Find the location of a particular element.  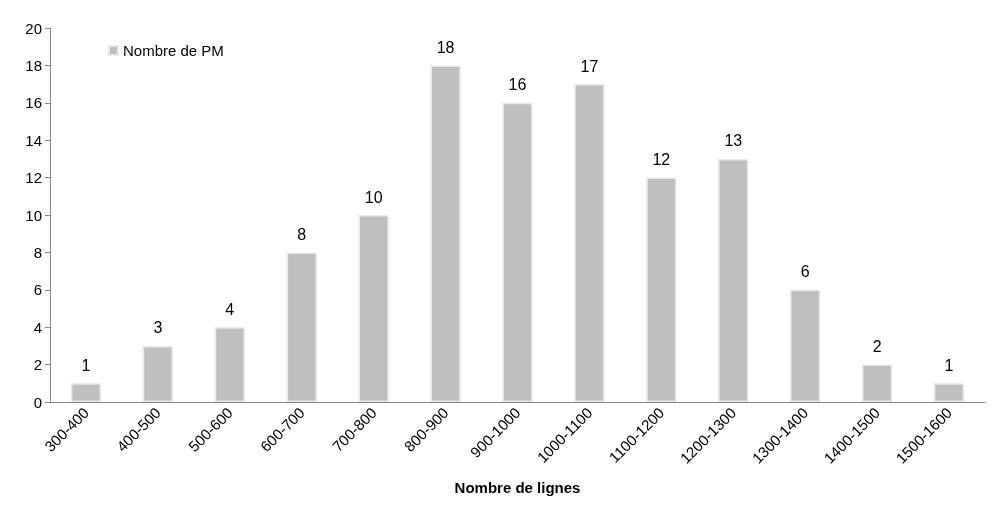

data-label: 18 is located at coordinates (445, 47).